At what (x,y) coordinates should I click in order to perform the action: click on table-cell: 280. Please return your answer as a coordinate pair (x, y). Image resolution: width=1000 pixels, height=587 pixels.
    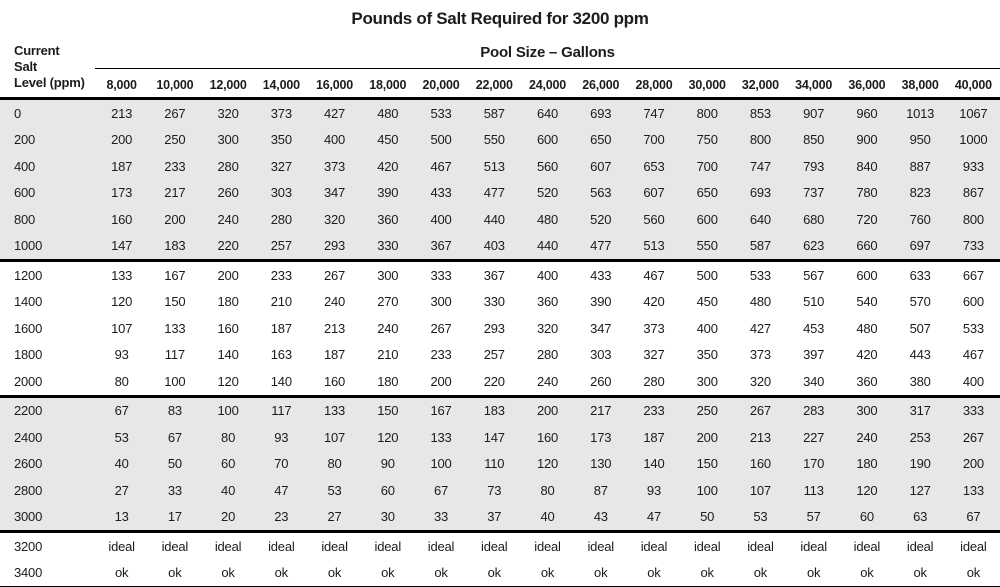
    Looking at the image, I should click on (281, 219).